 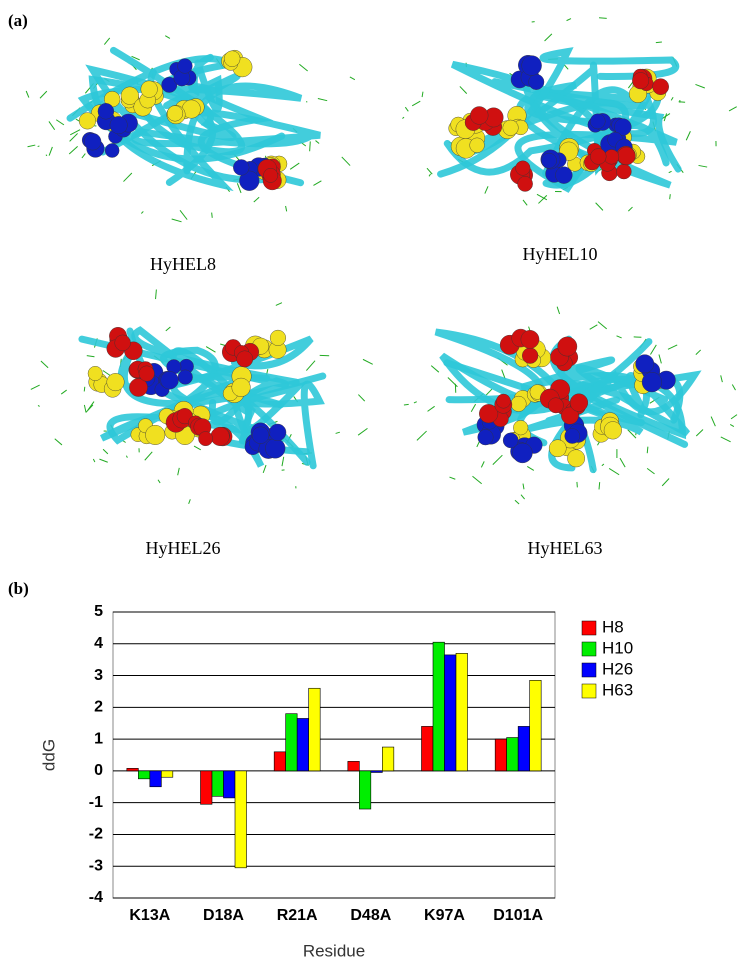 What do you see at coordinates (444, 915) in the screenshot?
I see `x-tick-label: K97A` at bounding box center [444, 915].